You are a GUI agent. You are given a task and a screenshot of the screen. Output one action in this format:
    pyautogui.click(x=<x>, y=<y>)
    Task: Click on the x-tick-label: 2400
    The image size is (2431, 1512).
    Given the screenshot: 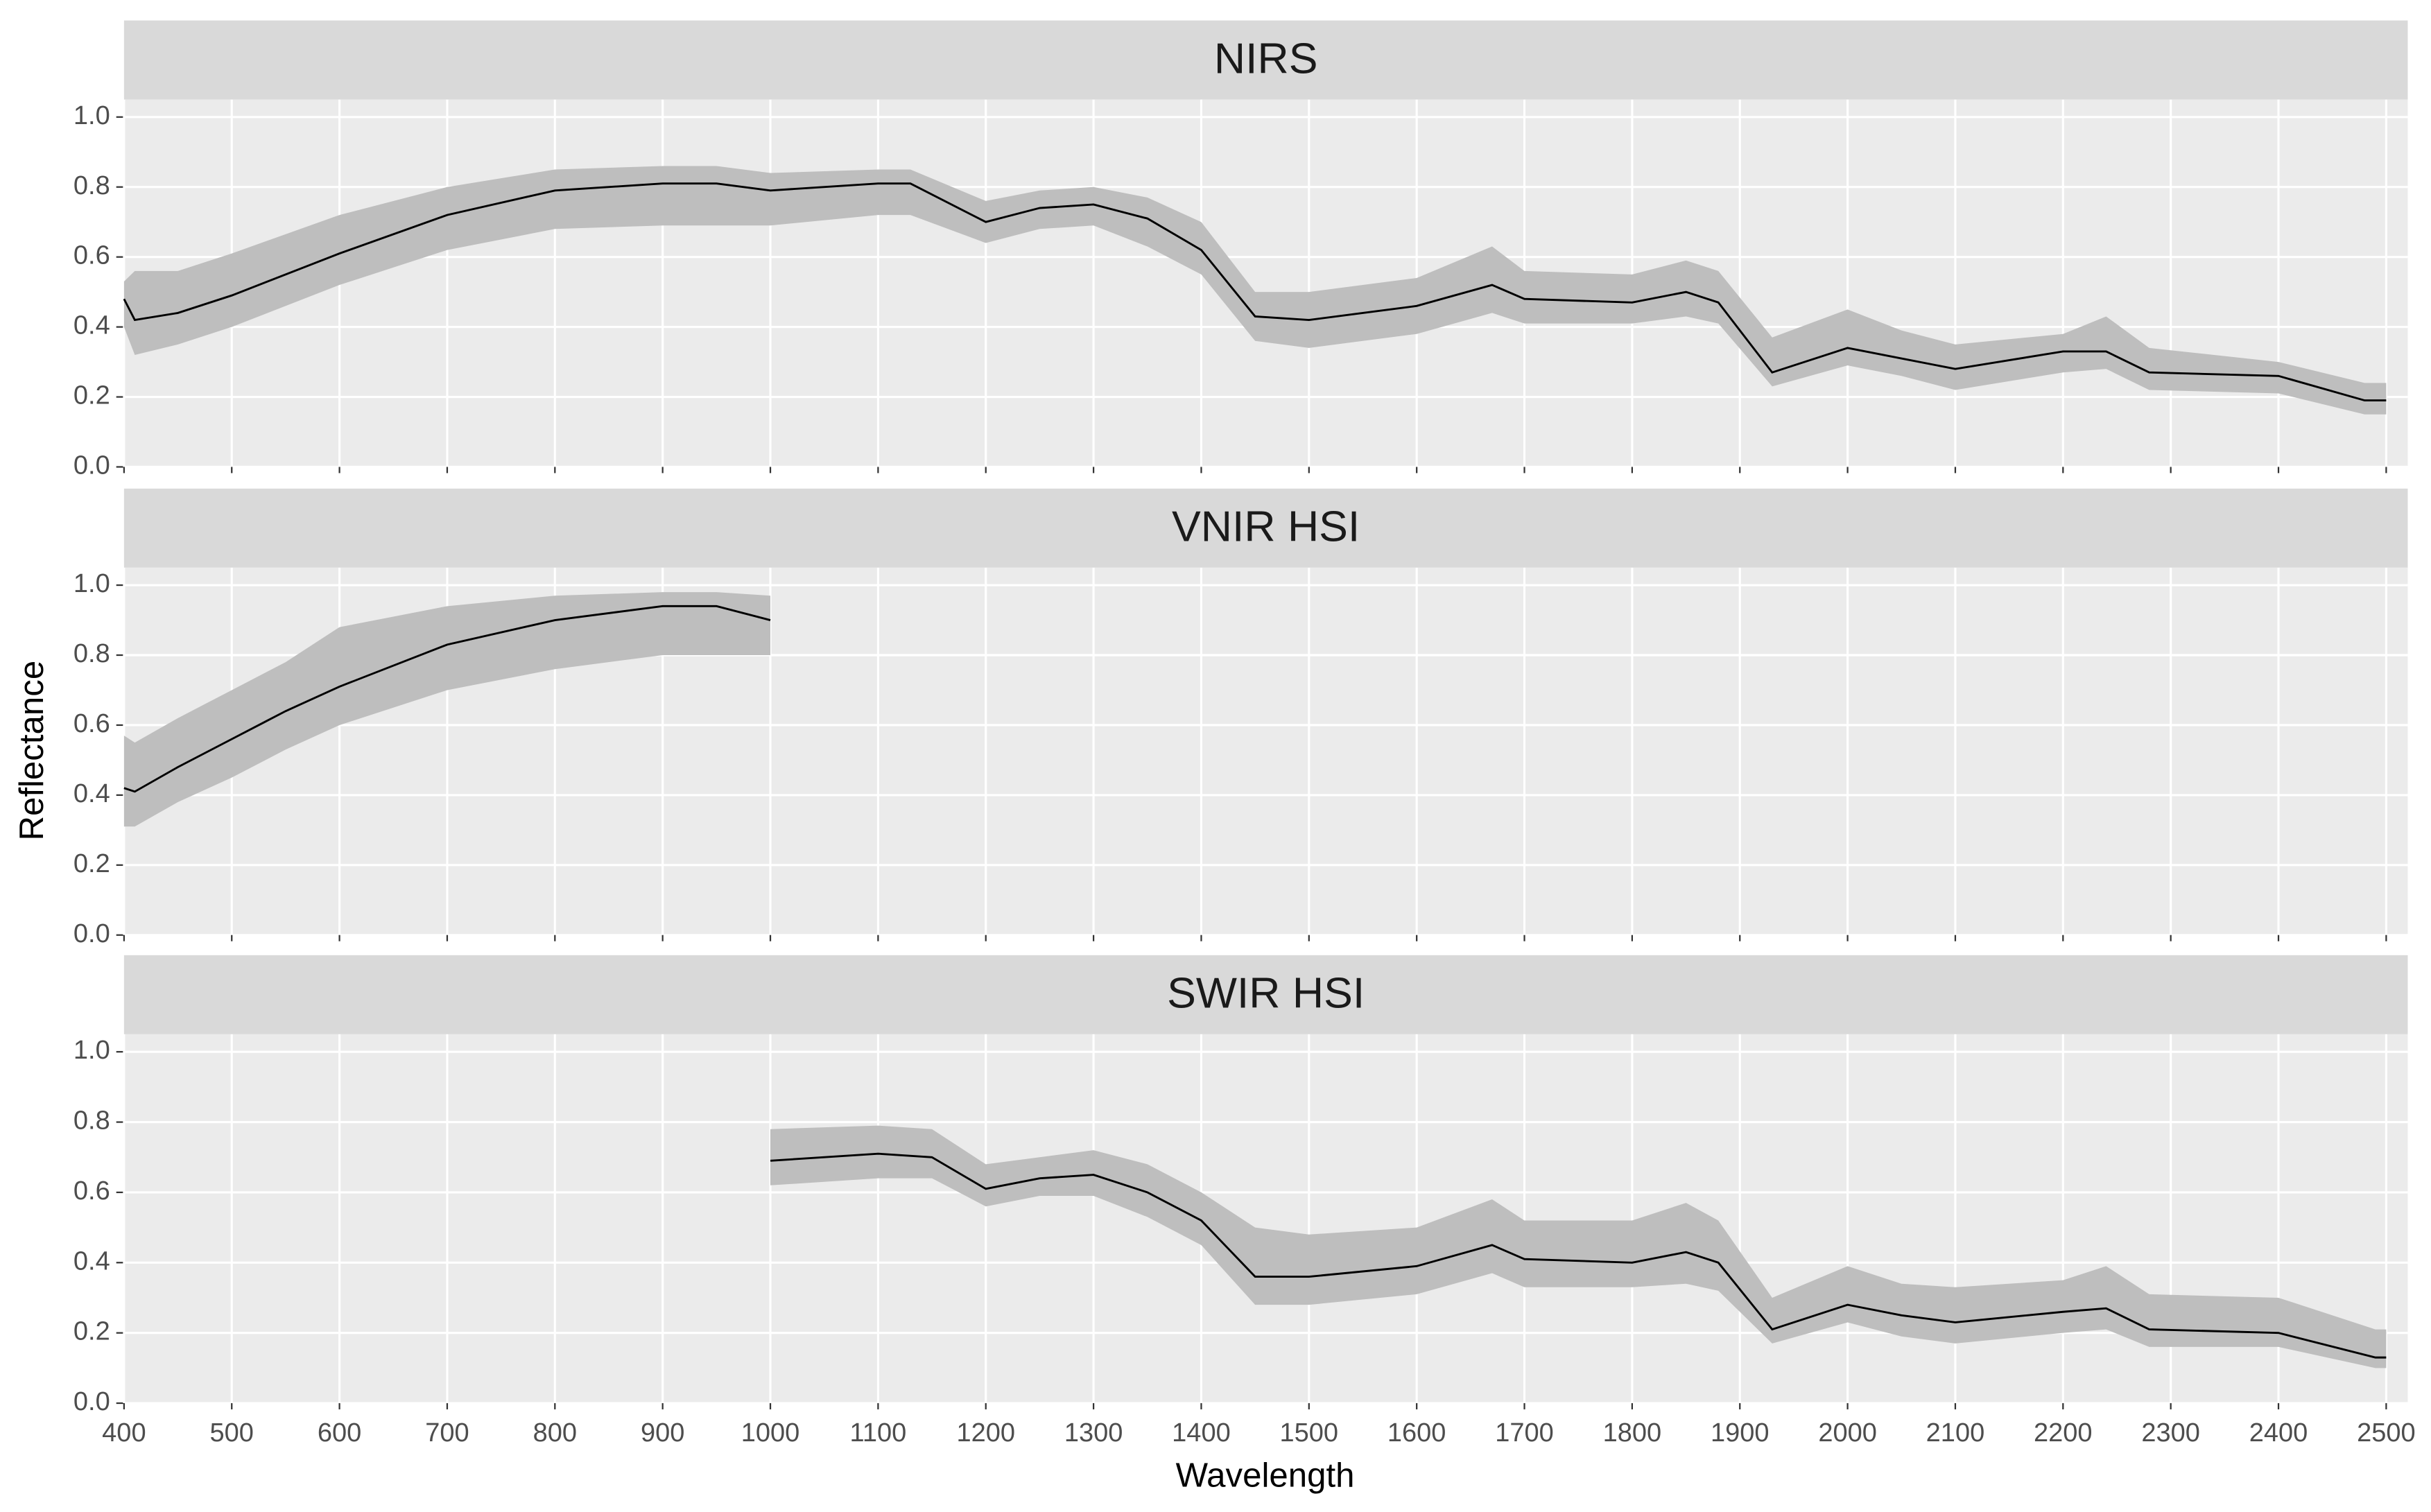 What is the action you would take?
    pyautogui.click(x=2278, y=1433)
    